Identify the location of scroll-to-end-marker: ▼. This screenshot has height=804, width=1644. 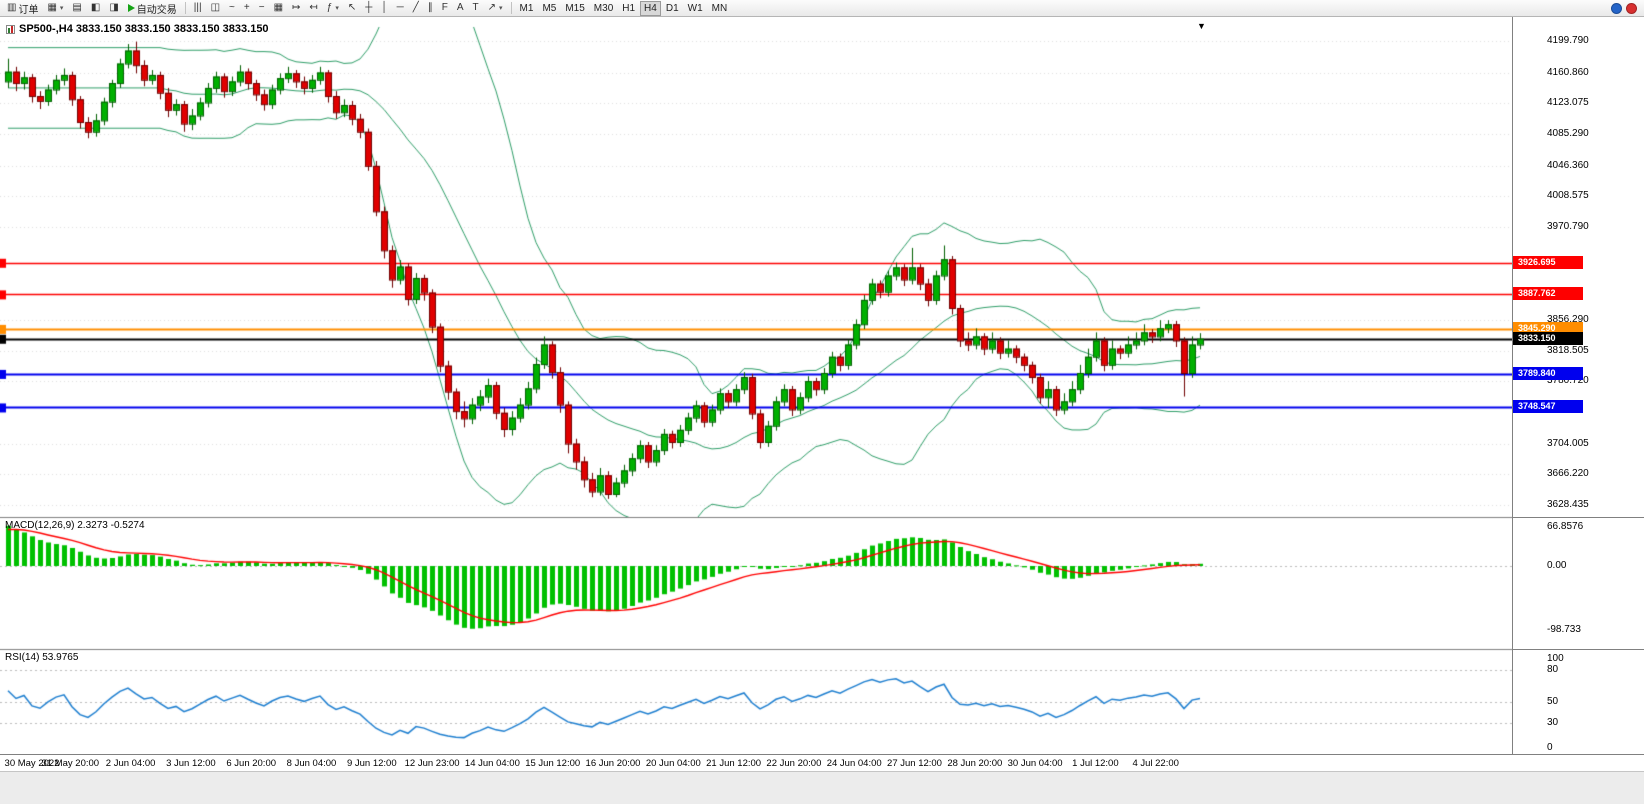
(1201, 26).